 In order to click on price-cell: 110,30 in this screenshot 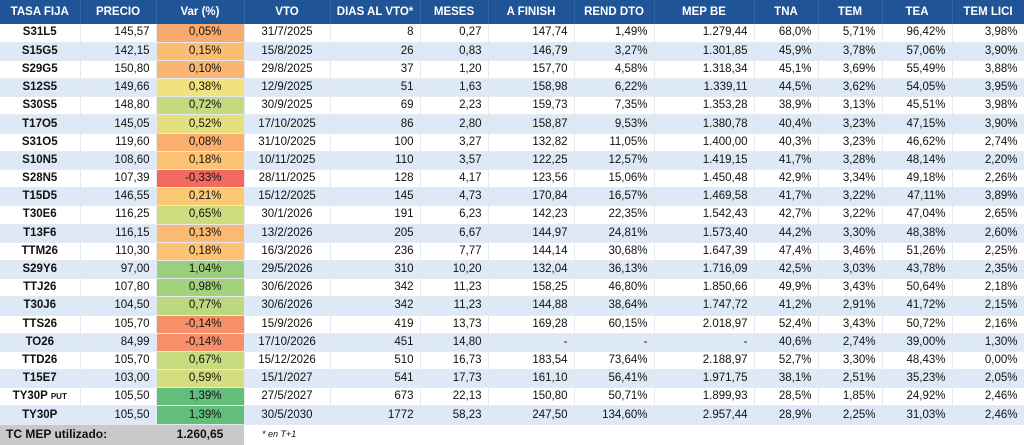, I will do `click(118, 251)`.